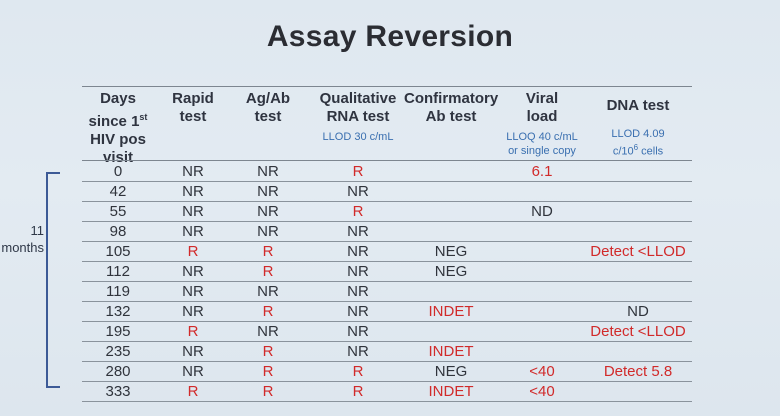 The width and height of the screenshot is (780, 416). Describe the element at coordinates (390, 36) in the screenshot. I see `slide-title: Assay Reversion` at that location.